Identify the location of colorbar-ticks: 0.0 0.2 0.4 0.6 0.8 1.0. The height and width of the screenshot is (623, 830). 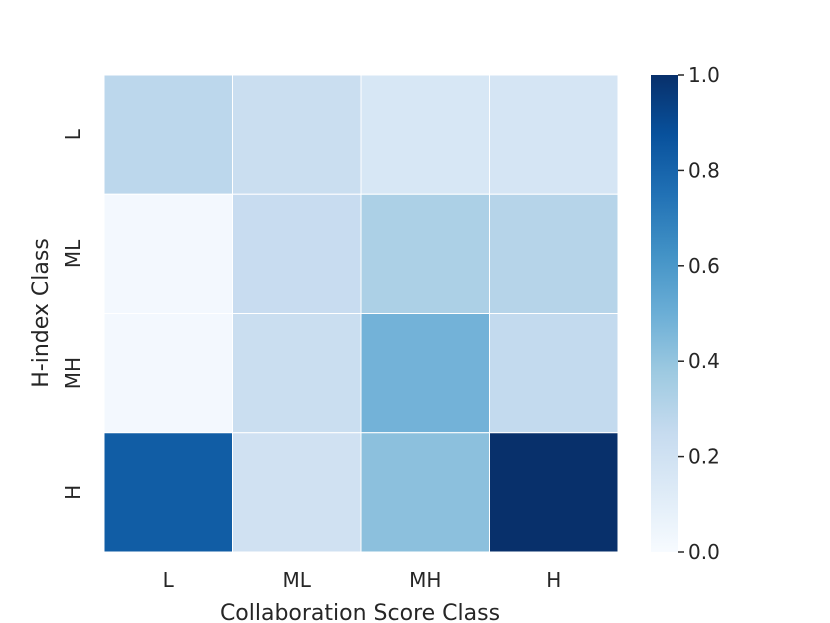
(699, 313).